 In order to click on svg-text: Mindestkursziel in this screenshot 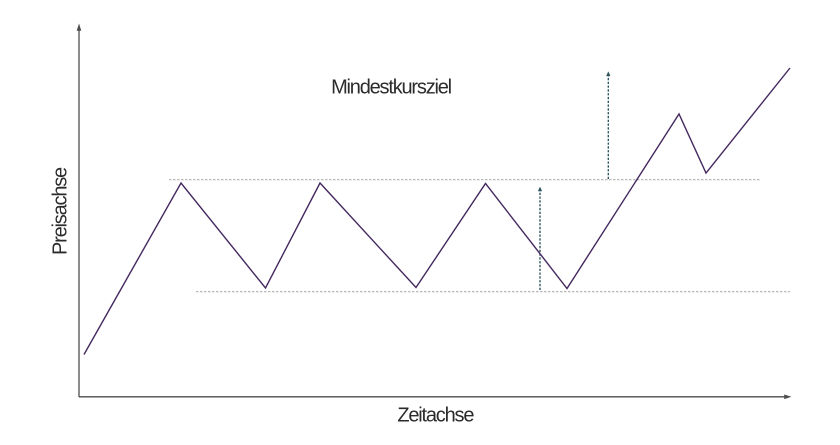, I will do `click(391, 87)`.